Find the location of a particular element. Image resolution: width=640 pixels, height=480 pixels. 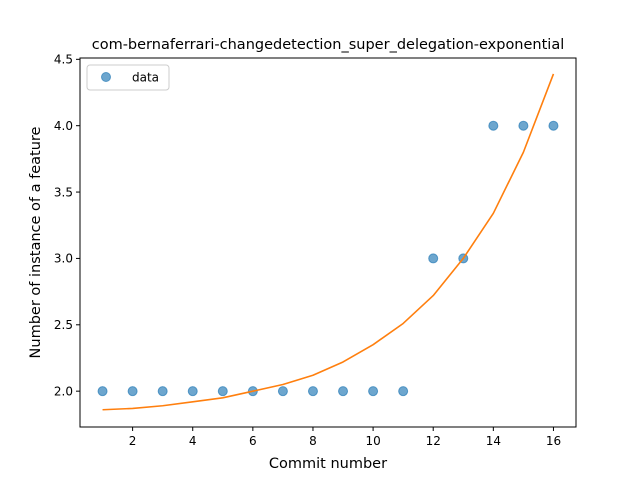

y-tick-label: 3.5 is located at coordinates (63, 192).